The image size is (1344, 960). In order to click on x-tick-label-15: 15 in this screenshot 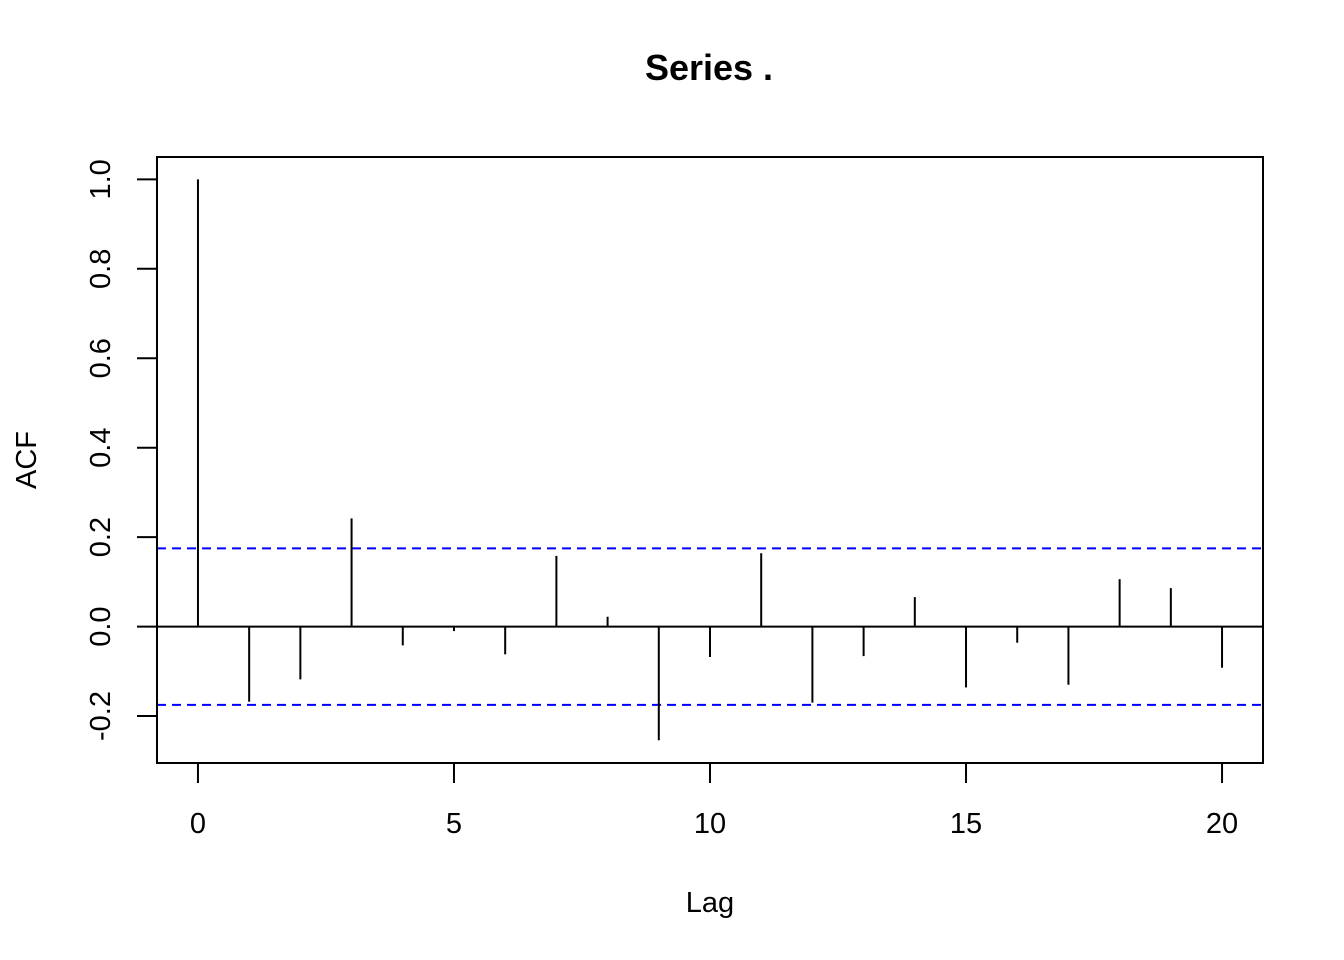, I will do `click(966, 824)`.